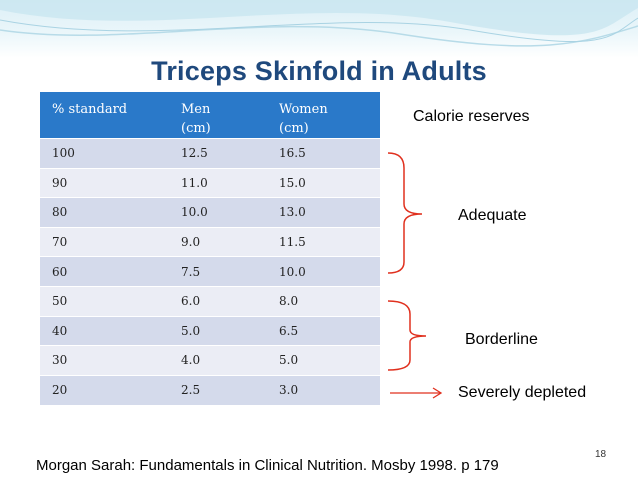  What do you see at coordinates (104, 389) in the screenshot?
I see `cell-percent: 20` at bounding box center [104, 389].